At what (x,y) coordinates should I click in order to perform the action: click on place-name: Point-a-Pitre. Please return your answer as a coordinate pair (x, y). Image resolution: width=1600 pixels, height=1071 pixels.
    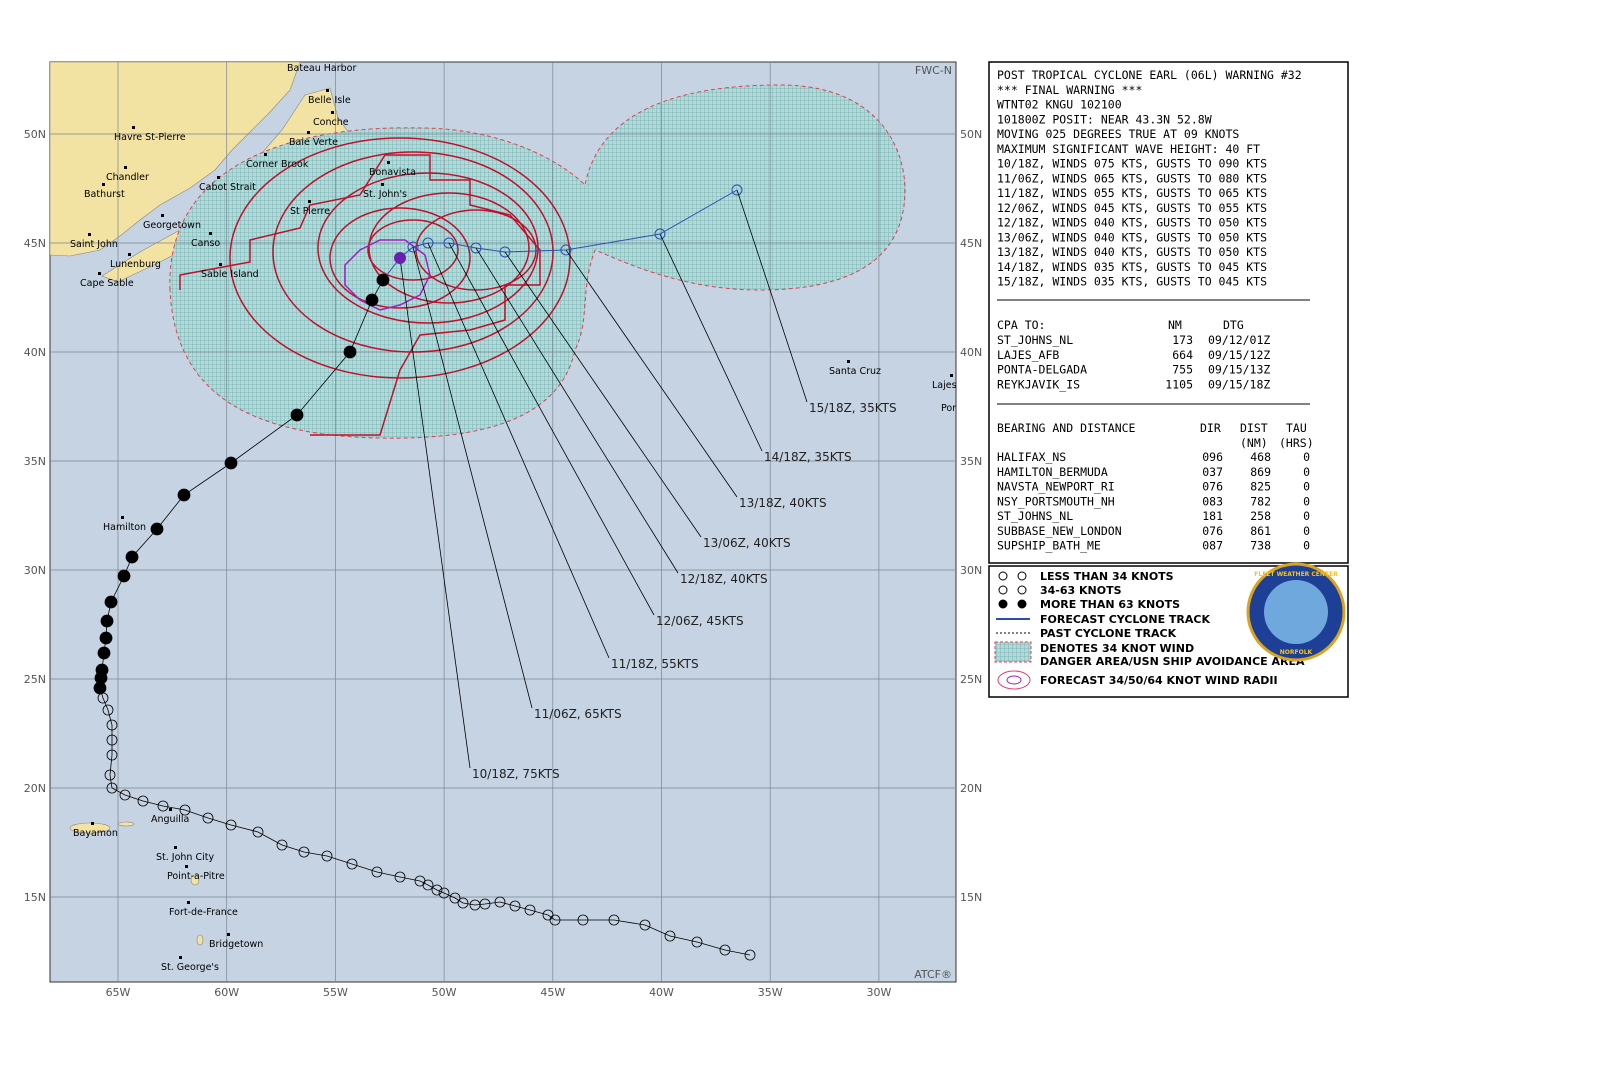
    Looking at the image, I should click on (196, 876).